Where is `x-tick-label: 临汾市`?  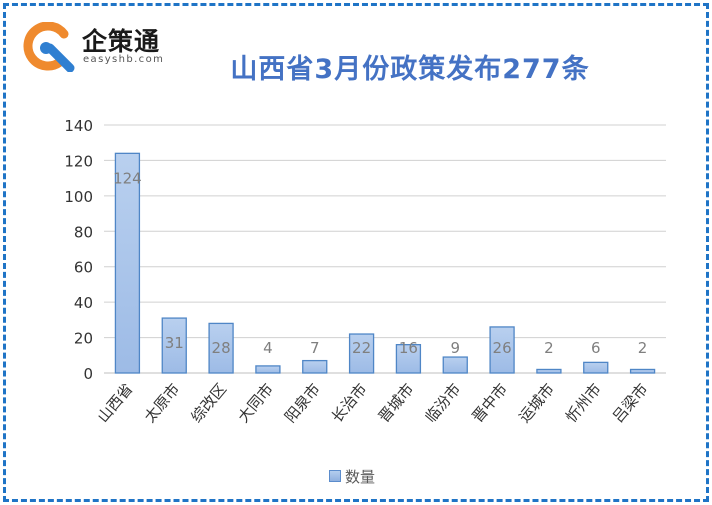 x-tick-label: 临汾市 is located at coordinates (443, 403).